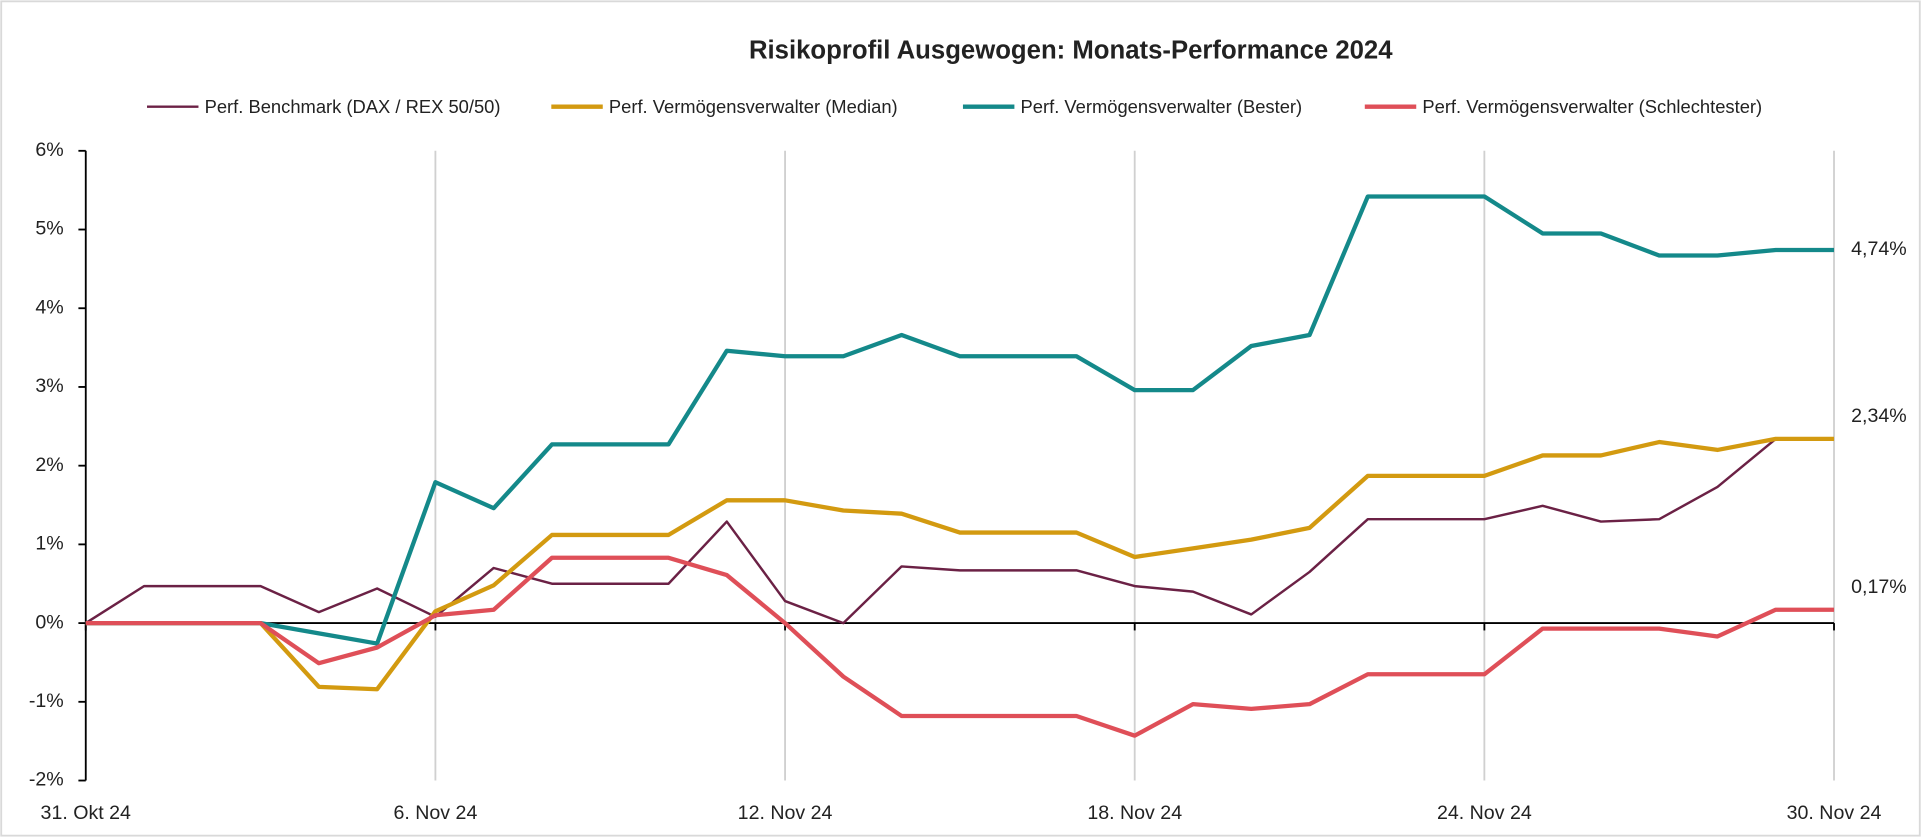  What do you see at coordinates (49, 465) in the screenshot?
I see `y-tick-label: 2%` at bounding box center [49, 465].